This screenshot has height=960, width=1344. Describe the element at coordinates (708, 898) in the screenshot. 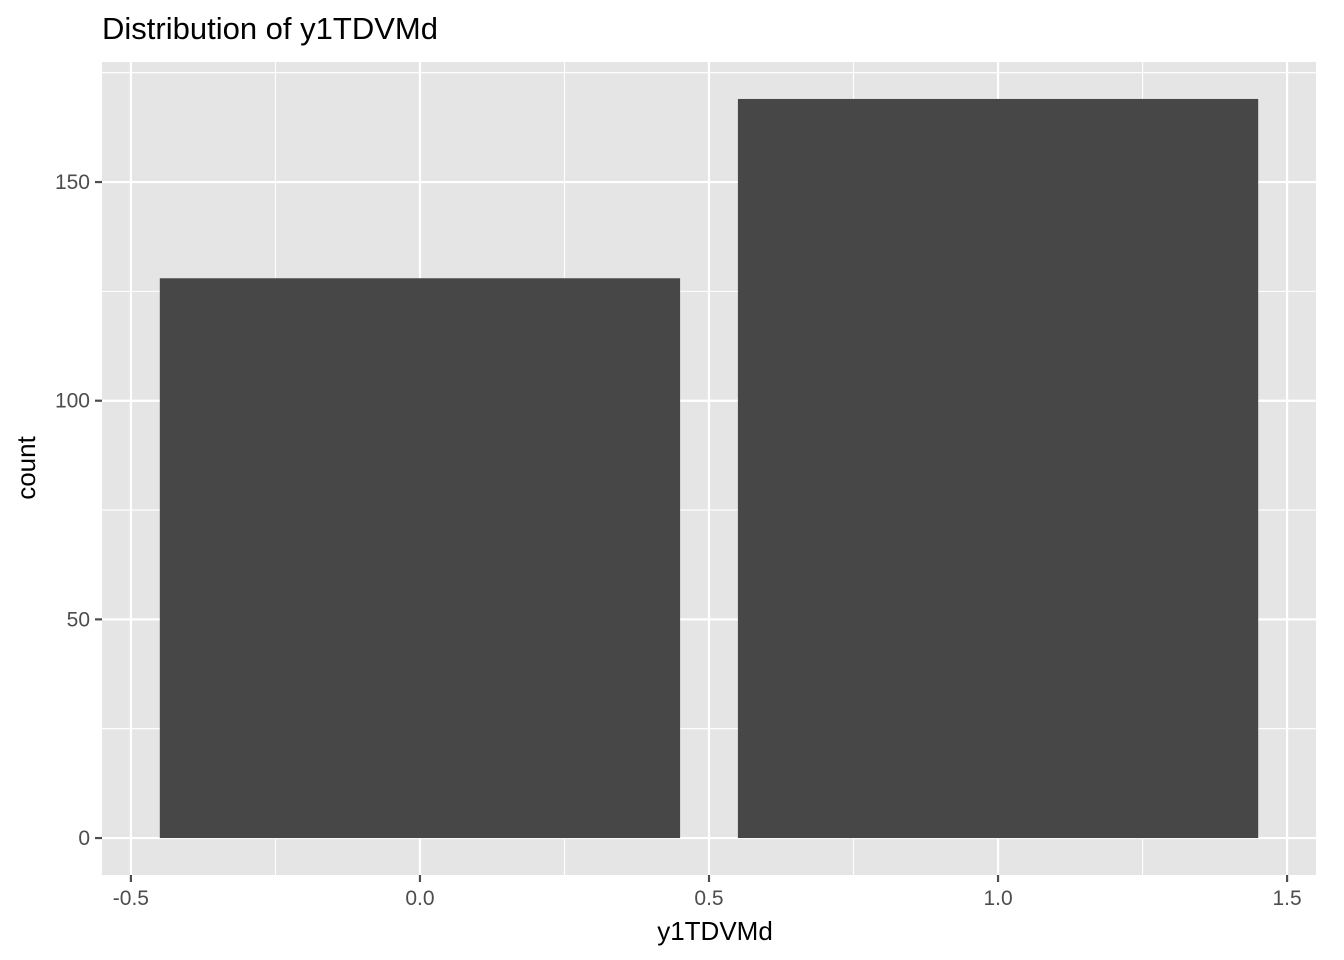

I see `x-tick-label: 0.5` at that location.